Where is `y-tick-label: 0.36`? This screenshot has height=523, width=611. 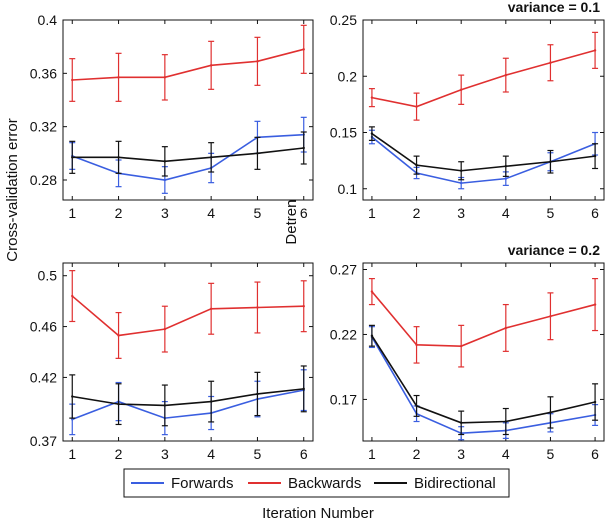
y-tick-label: 0.36 is located at coordinates (43, 73).